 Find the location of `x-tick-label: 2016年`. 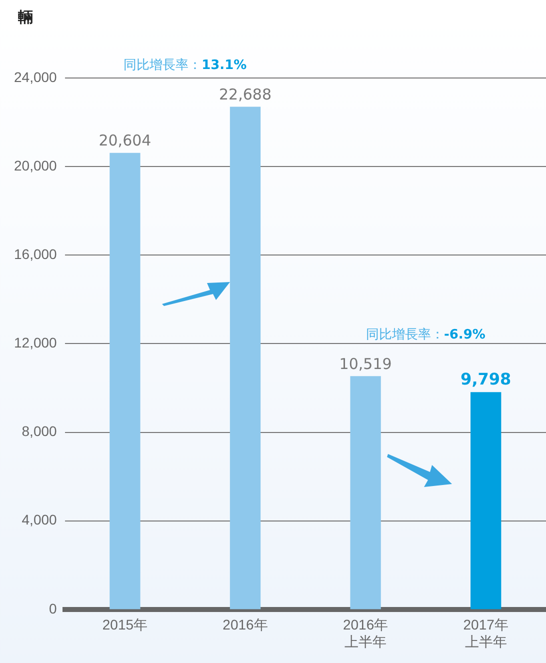

x-tick-label: 2016年 is located at coordinates (245, 624).